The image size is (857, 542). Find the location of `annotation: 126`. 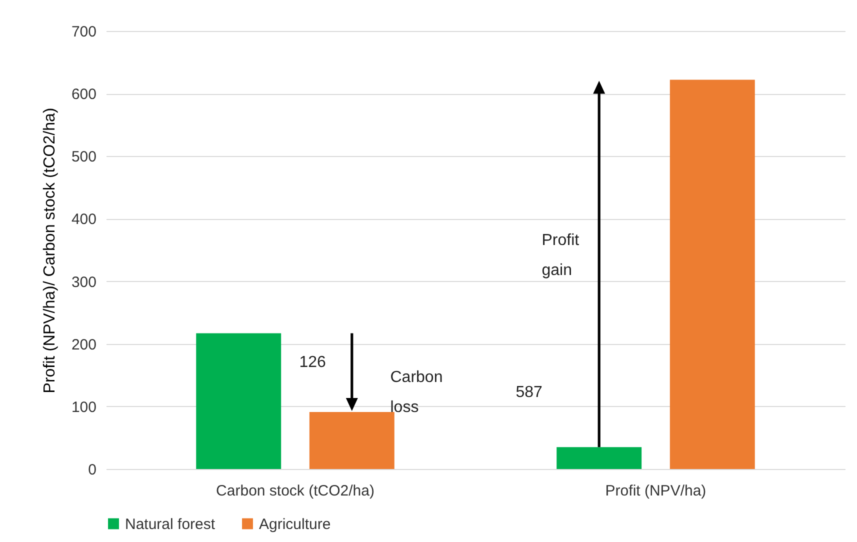

annotation: 126 is located at coordinates (312, 362).